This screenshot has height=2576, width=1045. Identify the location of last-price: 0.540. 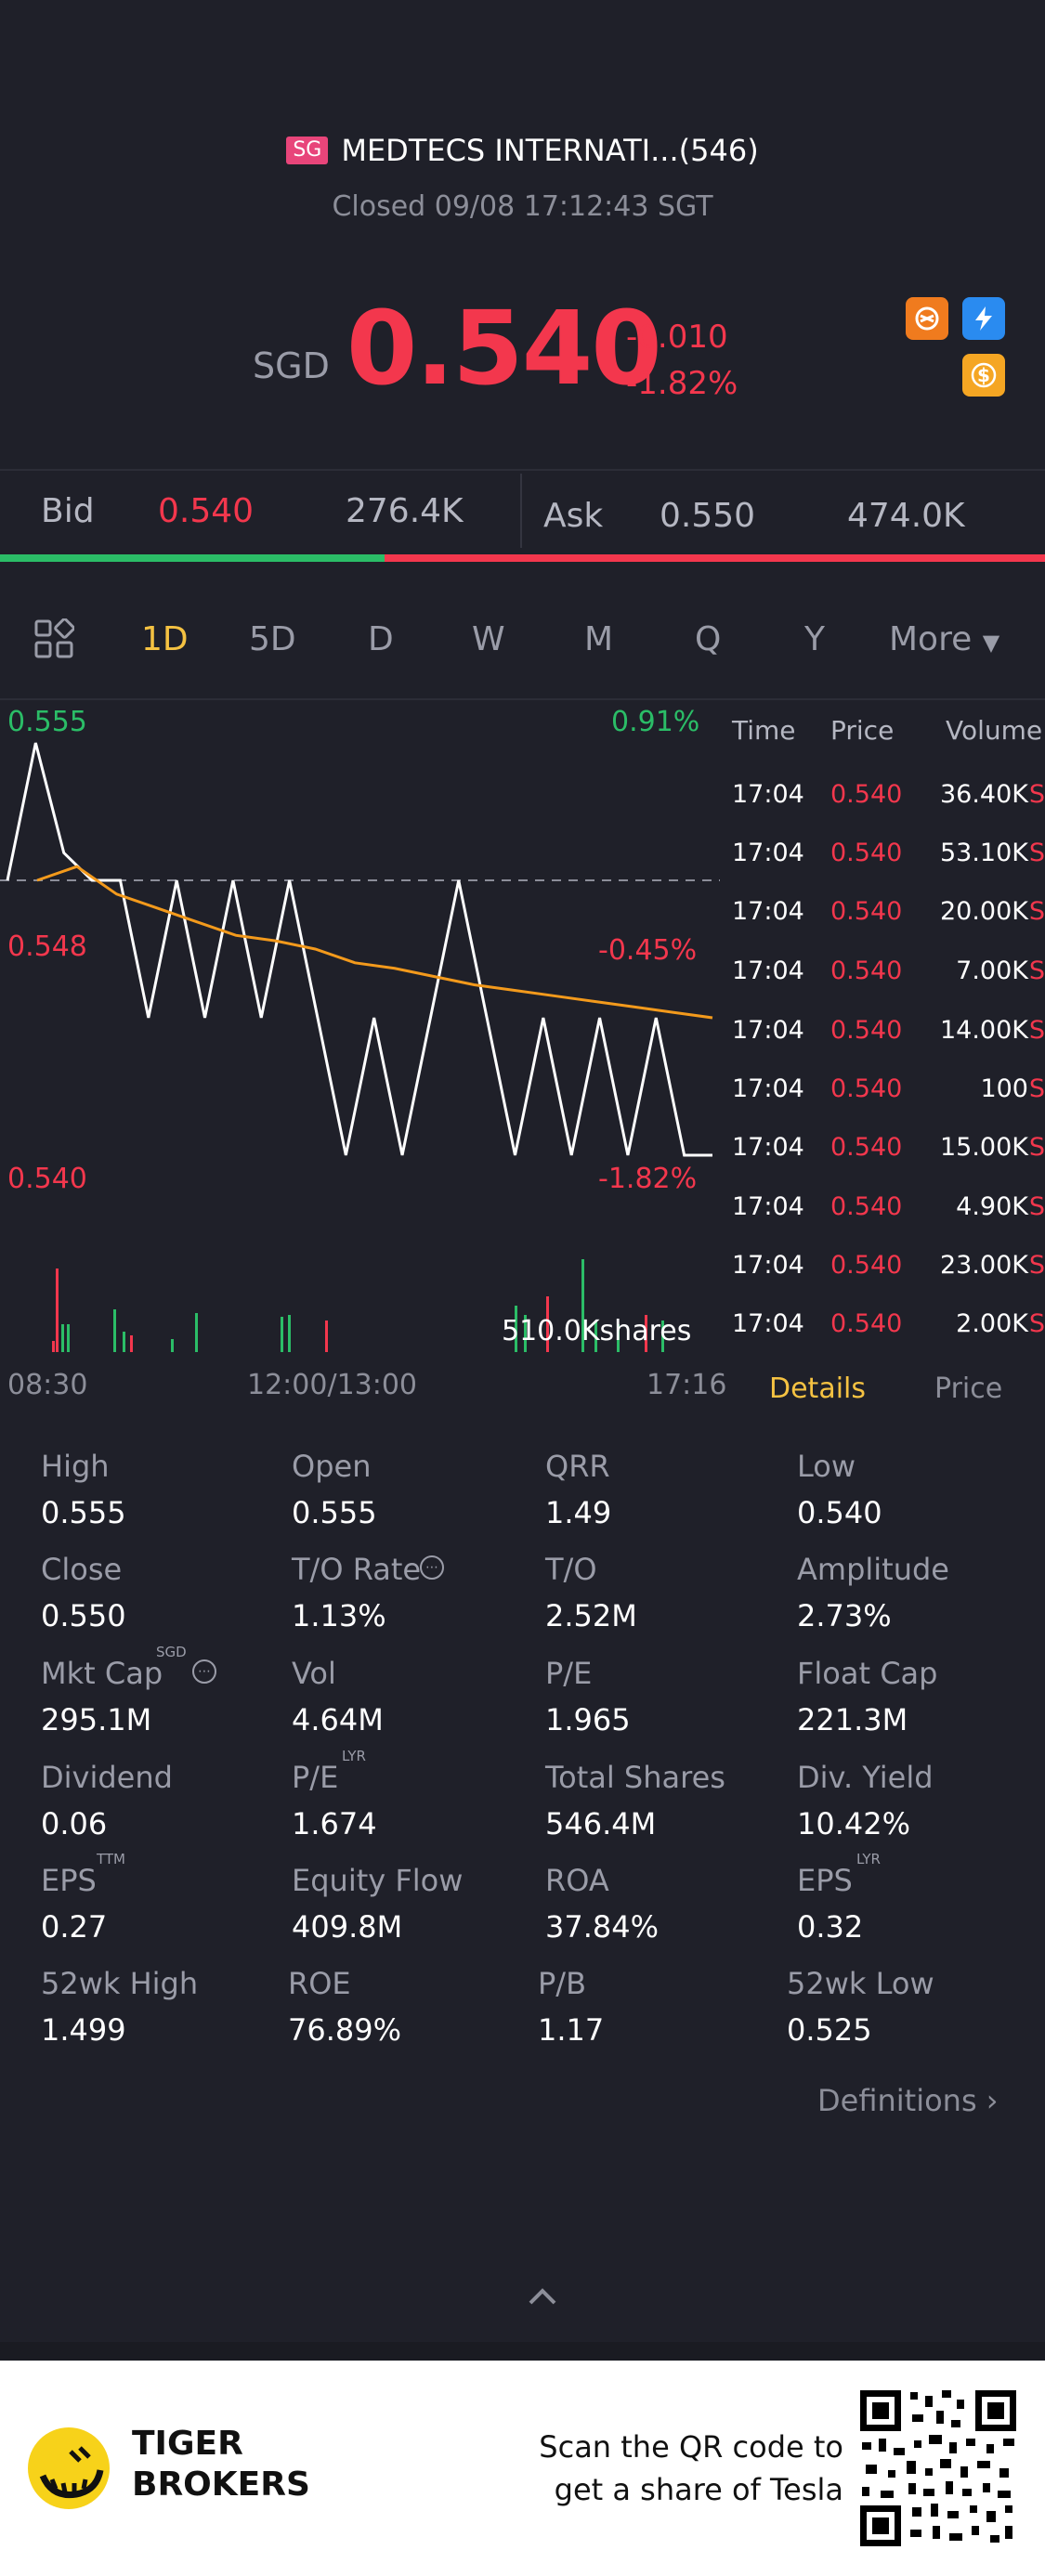
(504, 348).